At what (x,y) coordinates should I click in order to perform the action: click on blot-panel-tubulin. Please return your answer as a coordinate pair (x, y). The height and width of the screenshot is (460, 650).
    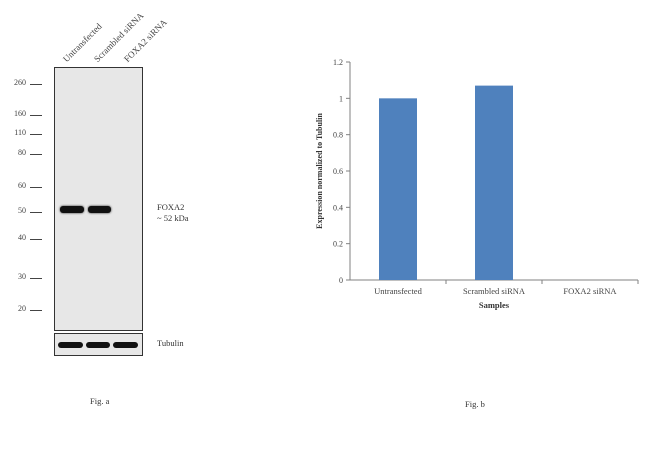
    Looking at the image, I should click on (98, 344).